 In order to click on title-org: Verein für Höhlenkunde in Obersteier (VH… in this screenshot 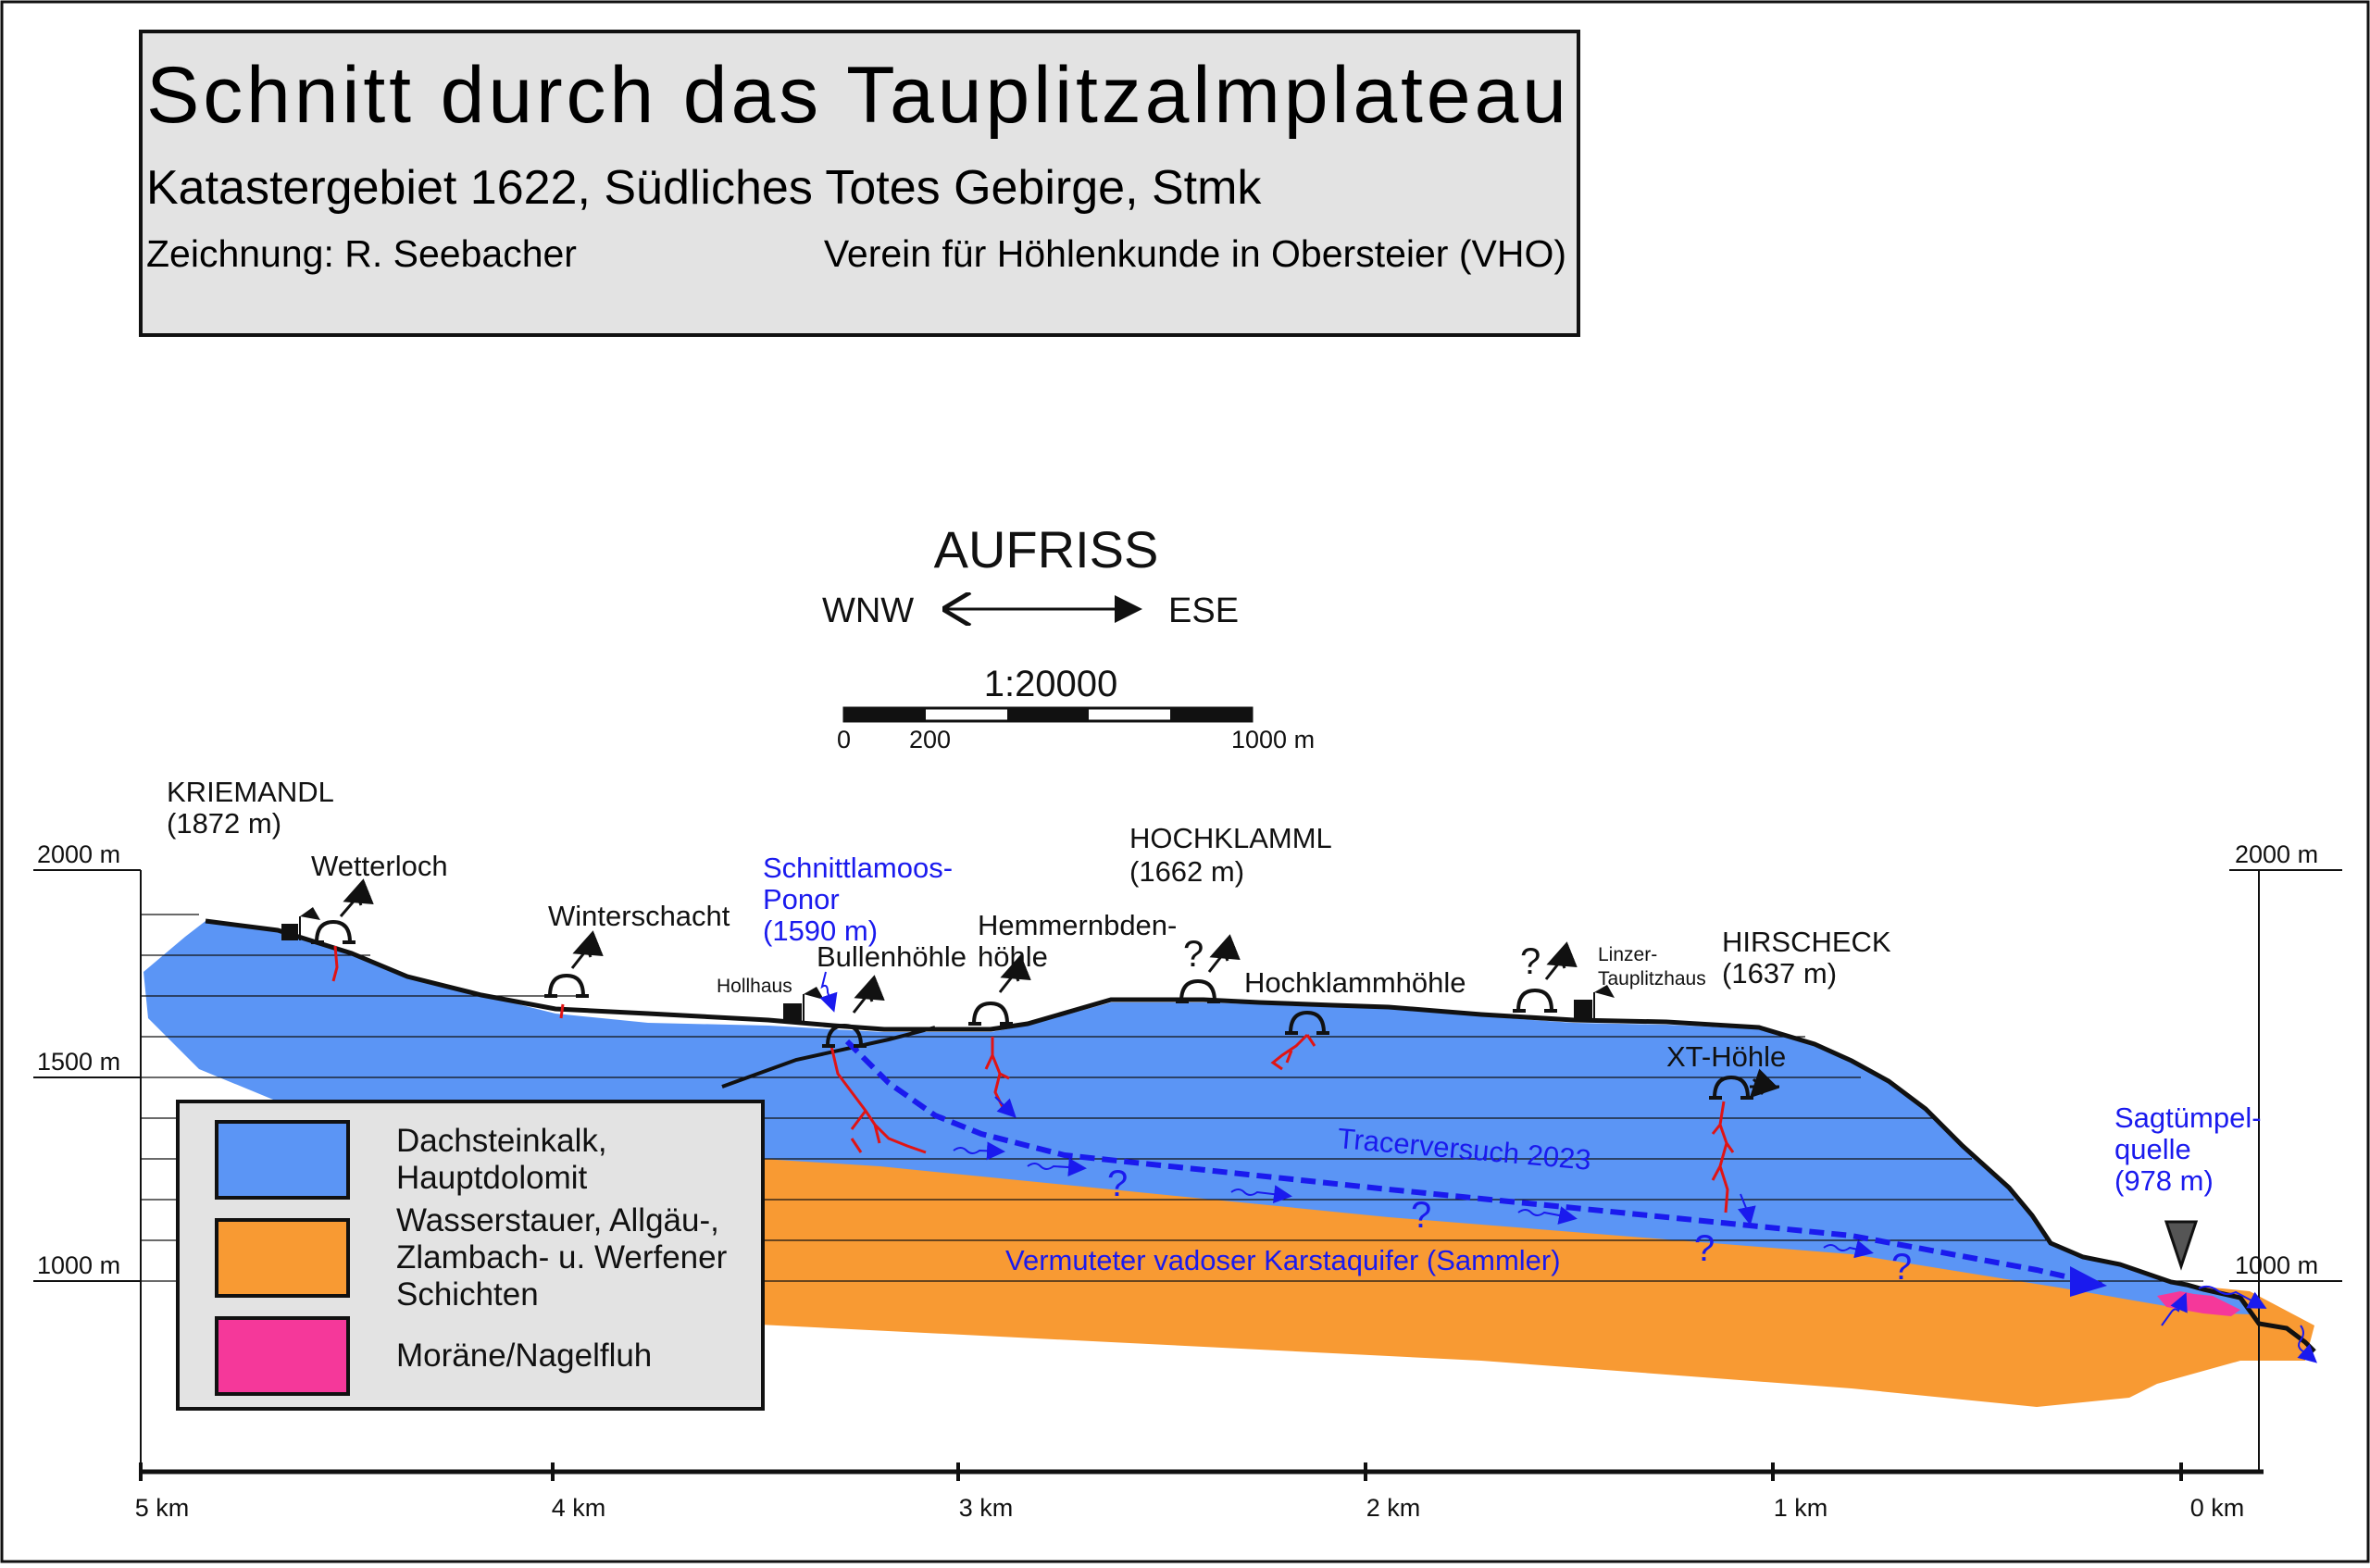, I will do `click(1195, 254)`.